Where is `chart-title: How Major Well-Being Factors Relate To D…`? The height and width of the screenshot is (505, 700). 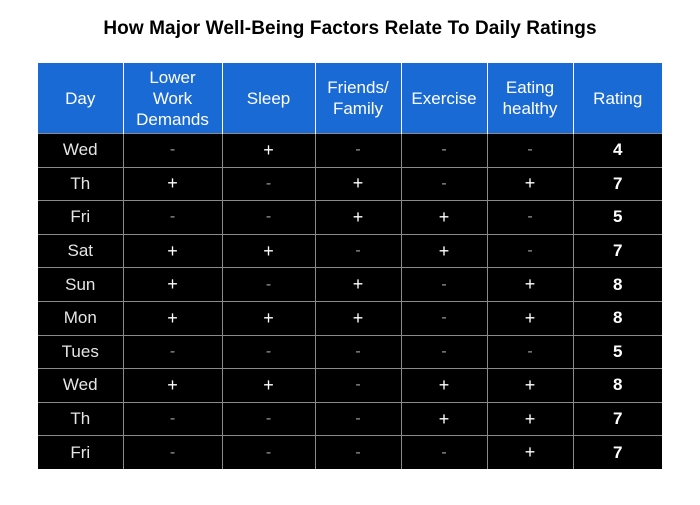 chart-title: How Major Well-Being Factors Relate To D… is located at coordinates (350, 28).